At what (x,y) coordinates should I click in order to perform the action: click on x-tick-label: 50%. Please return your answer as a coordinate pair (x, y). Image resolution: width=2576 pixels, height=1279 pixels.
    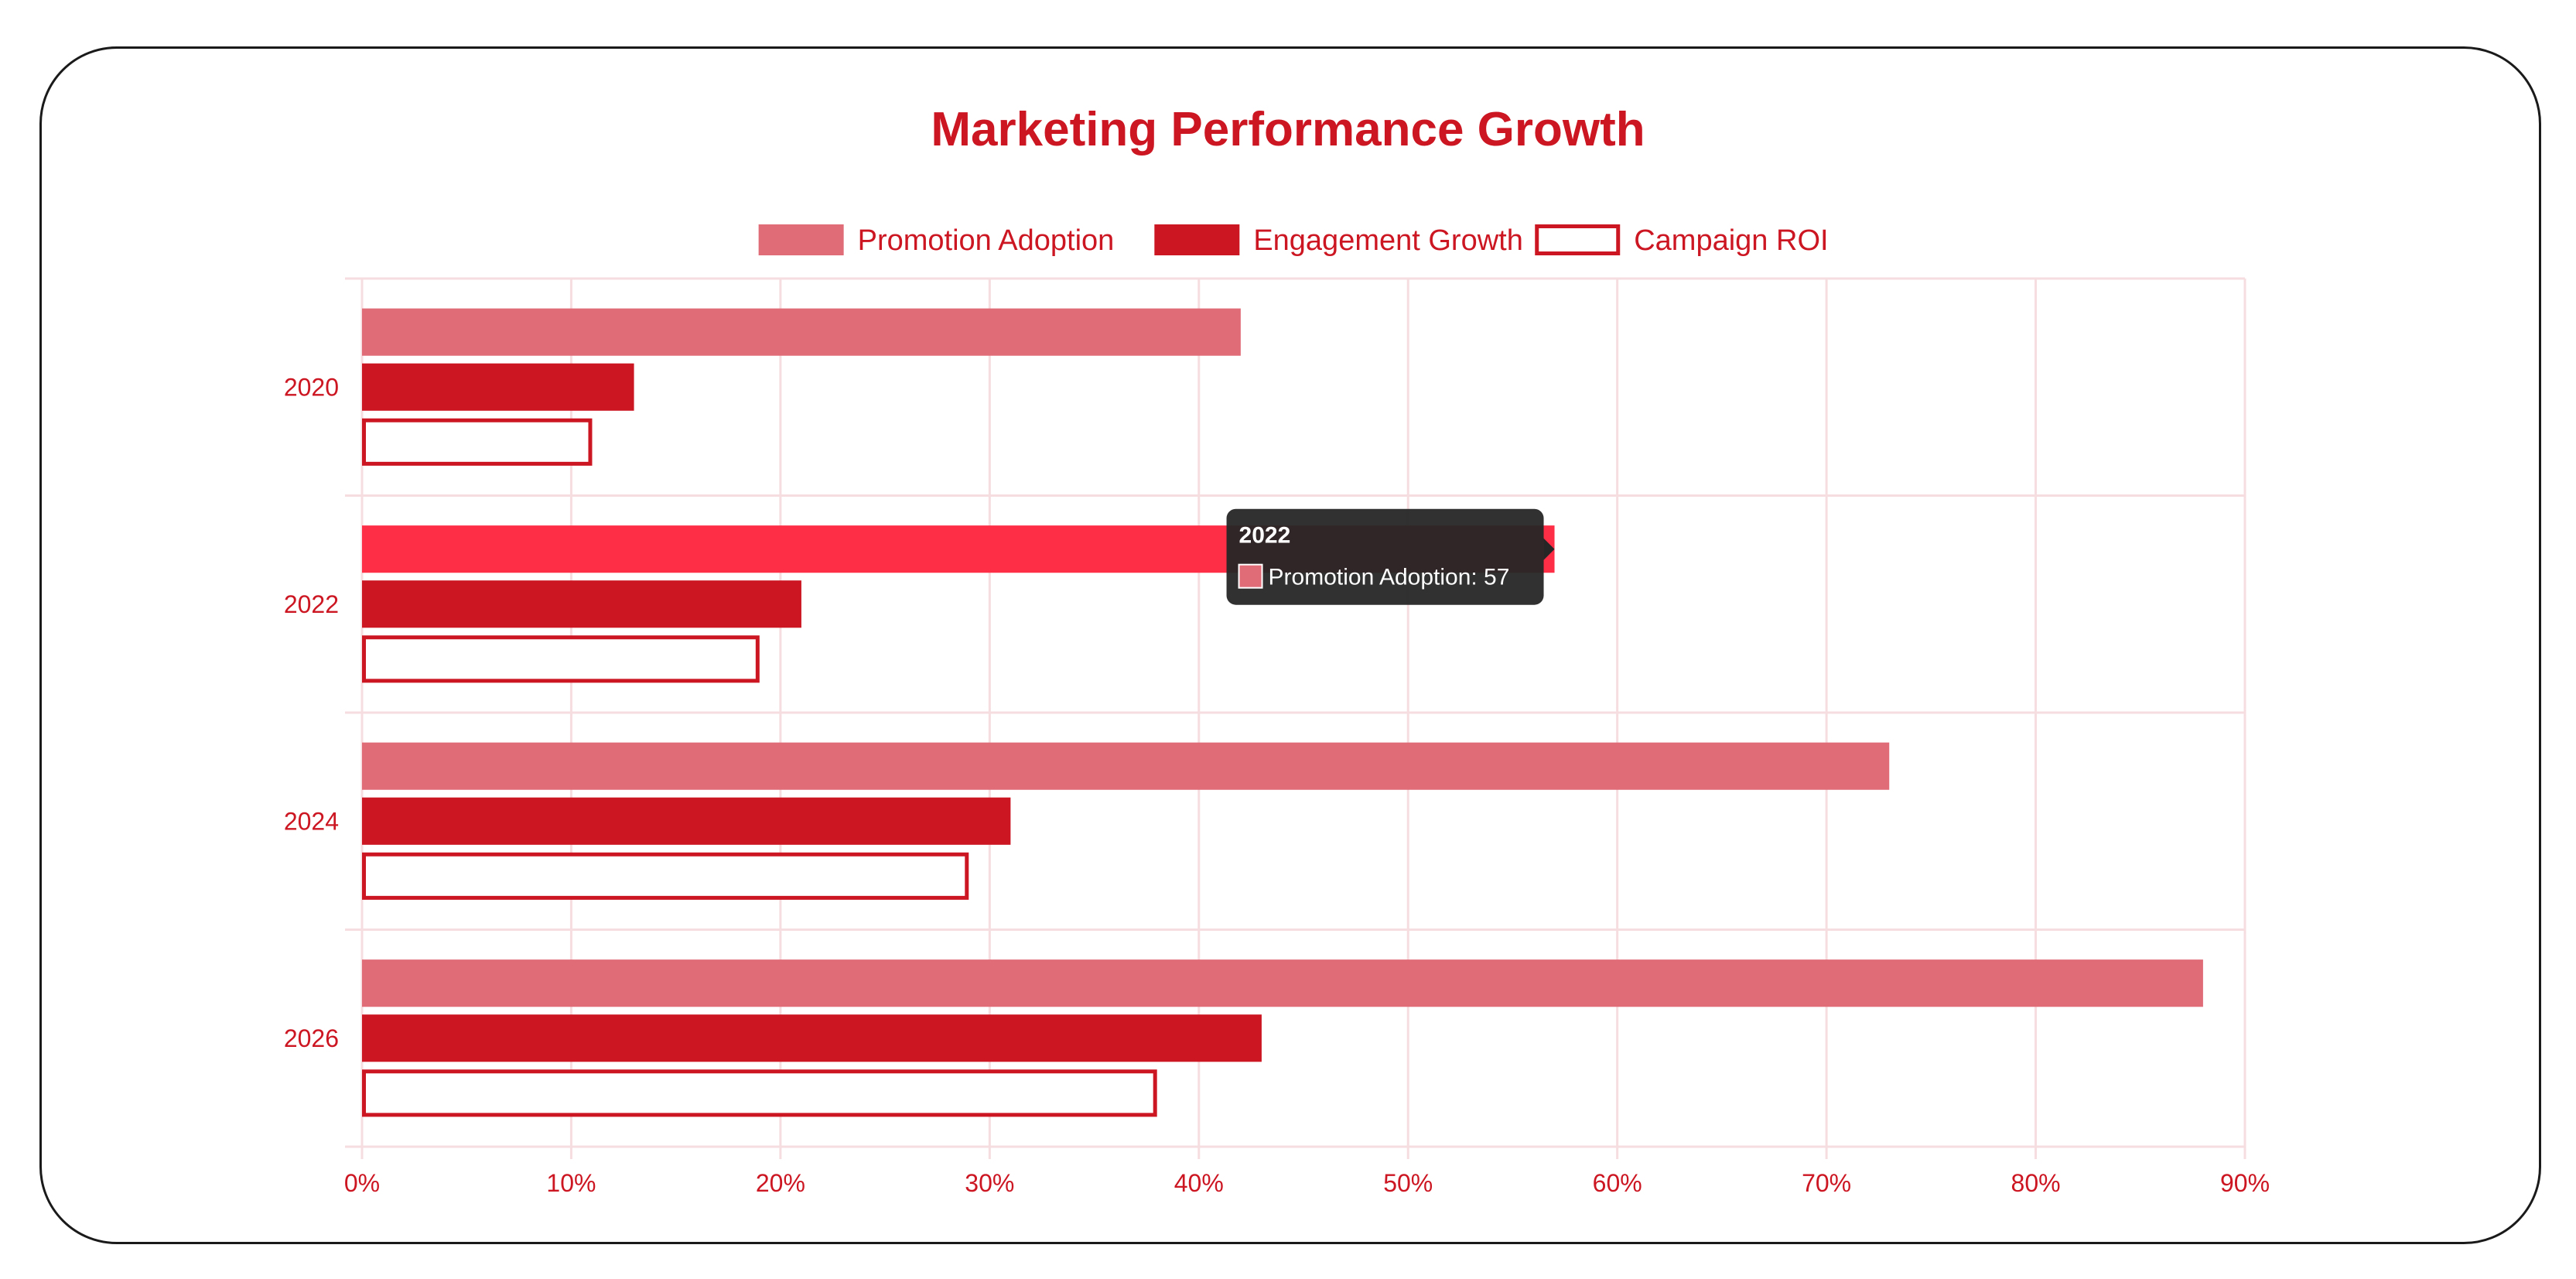
    Looking at the image, I should click on (1408, 1183).